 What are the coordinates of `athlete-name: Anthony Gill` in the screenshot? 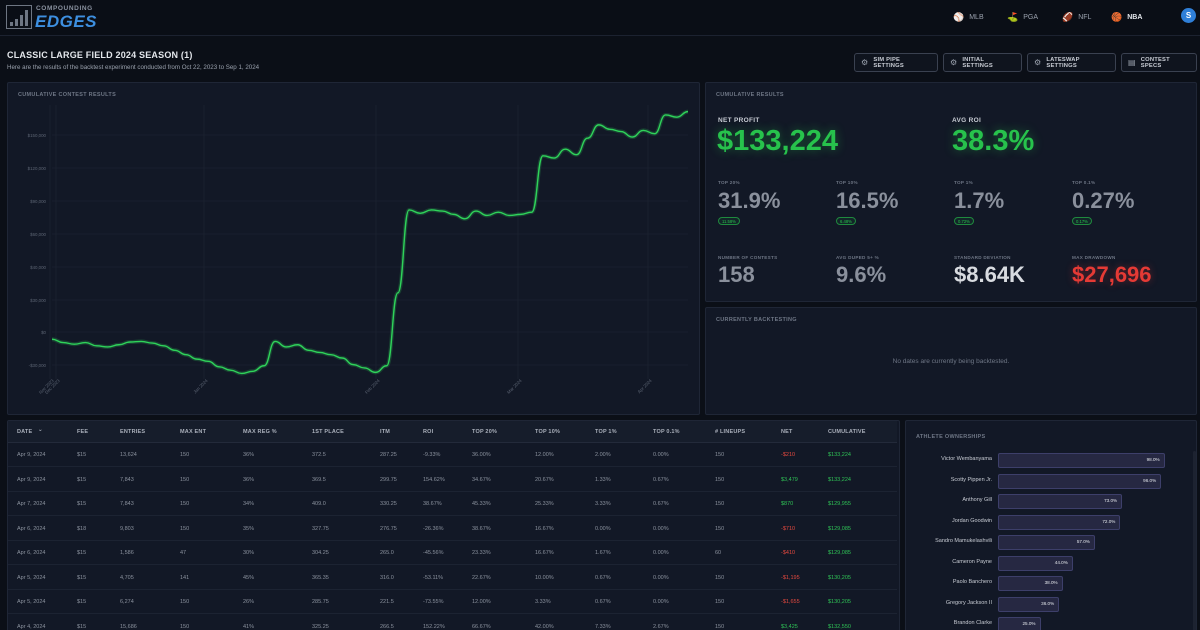 It's located at (977, 500).